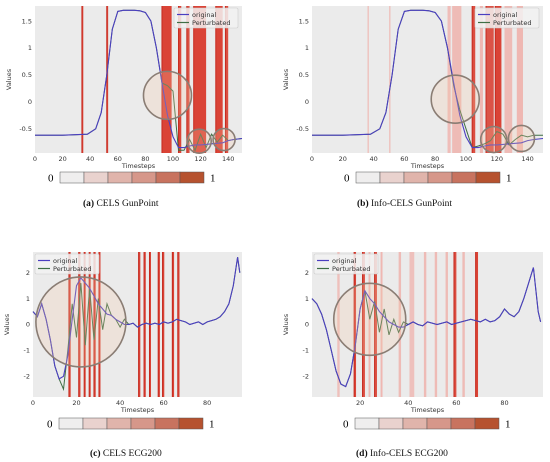  I want to click on x-axis-label: Timesteps, so click(427, 410).